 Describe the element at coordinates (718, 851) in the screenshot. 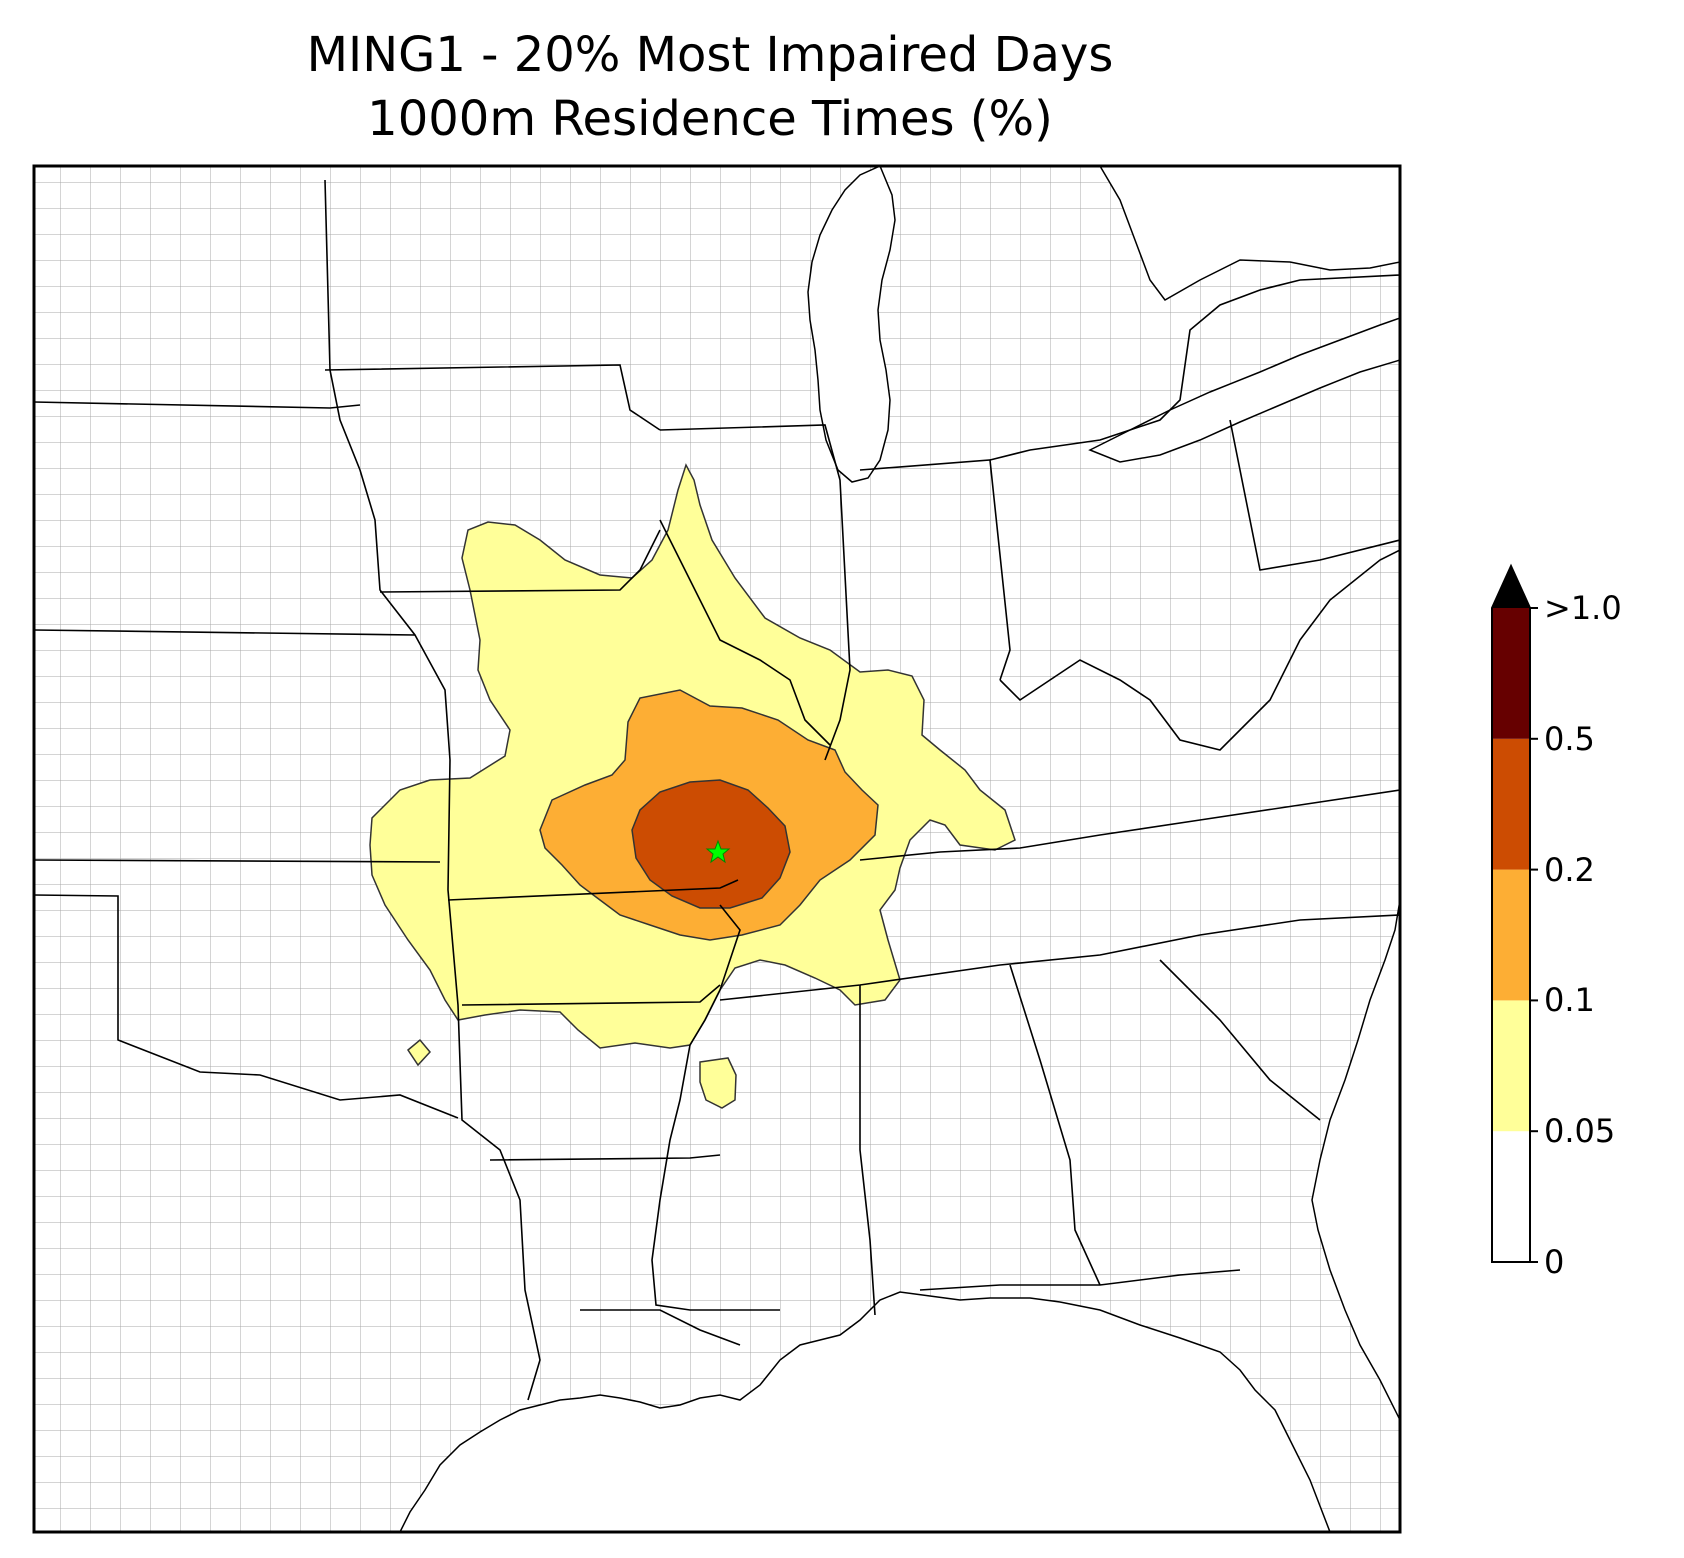

I see `site-star-icon` at that location.